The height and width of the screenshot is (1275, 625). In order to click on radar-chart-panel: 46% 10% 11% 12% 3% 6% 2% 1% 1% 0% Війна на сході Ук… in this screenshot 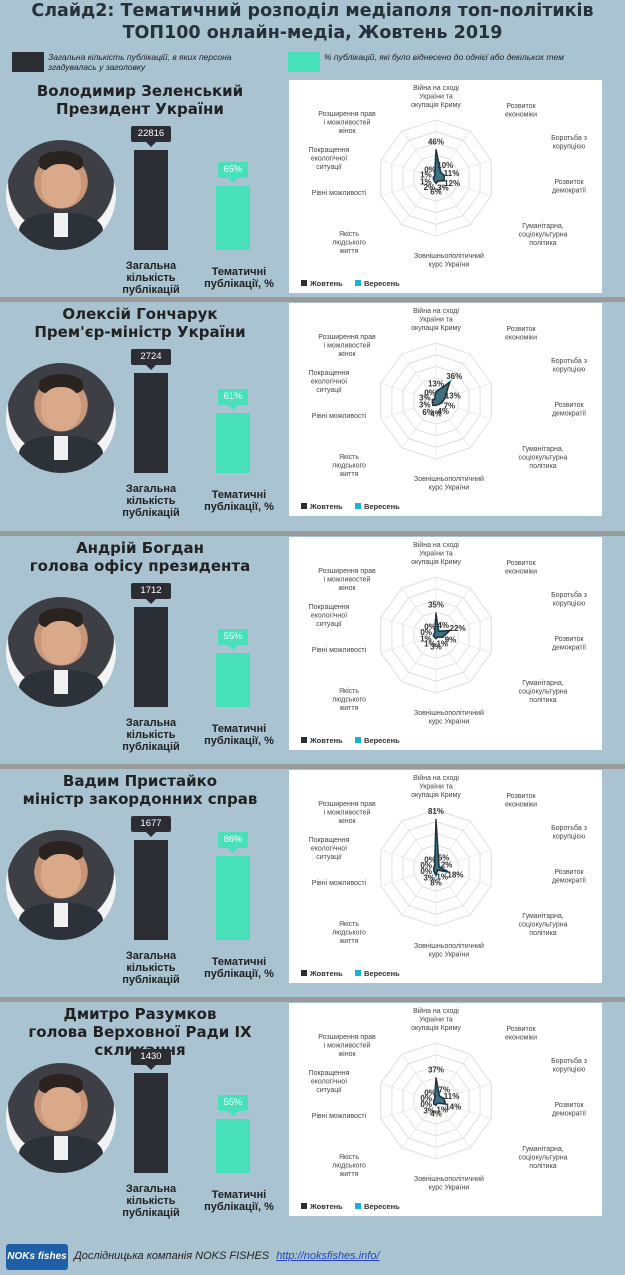, I will do `click(445, 186)`.